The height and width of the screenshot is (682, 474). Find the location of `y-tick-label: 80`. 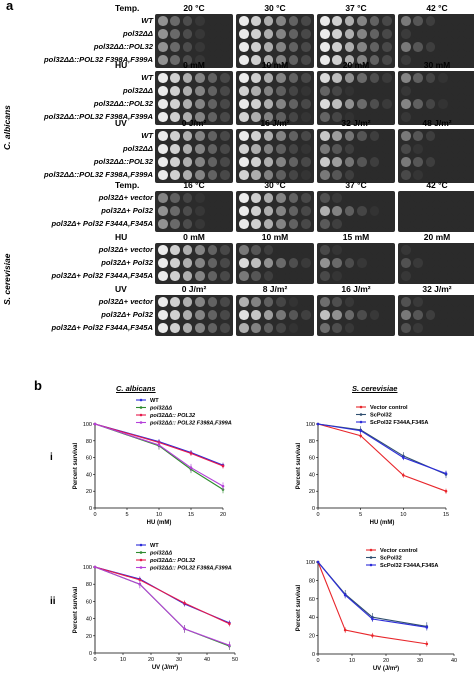

y-tick-label: 80 is located at coordinates (89, 442).